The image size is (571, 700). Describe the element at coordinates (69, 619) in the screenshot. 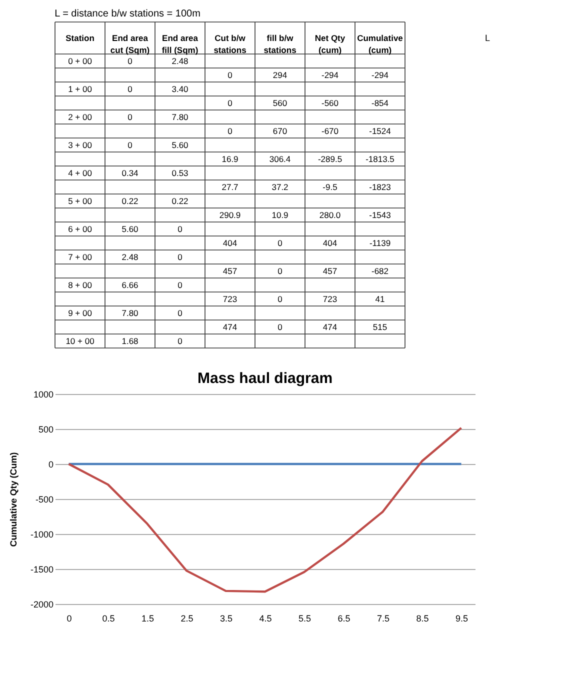

I see `x-tick-label: 0` at that location.